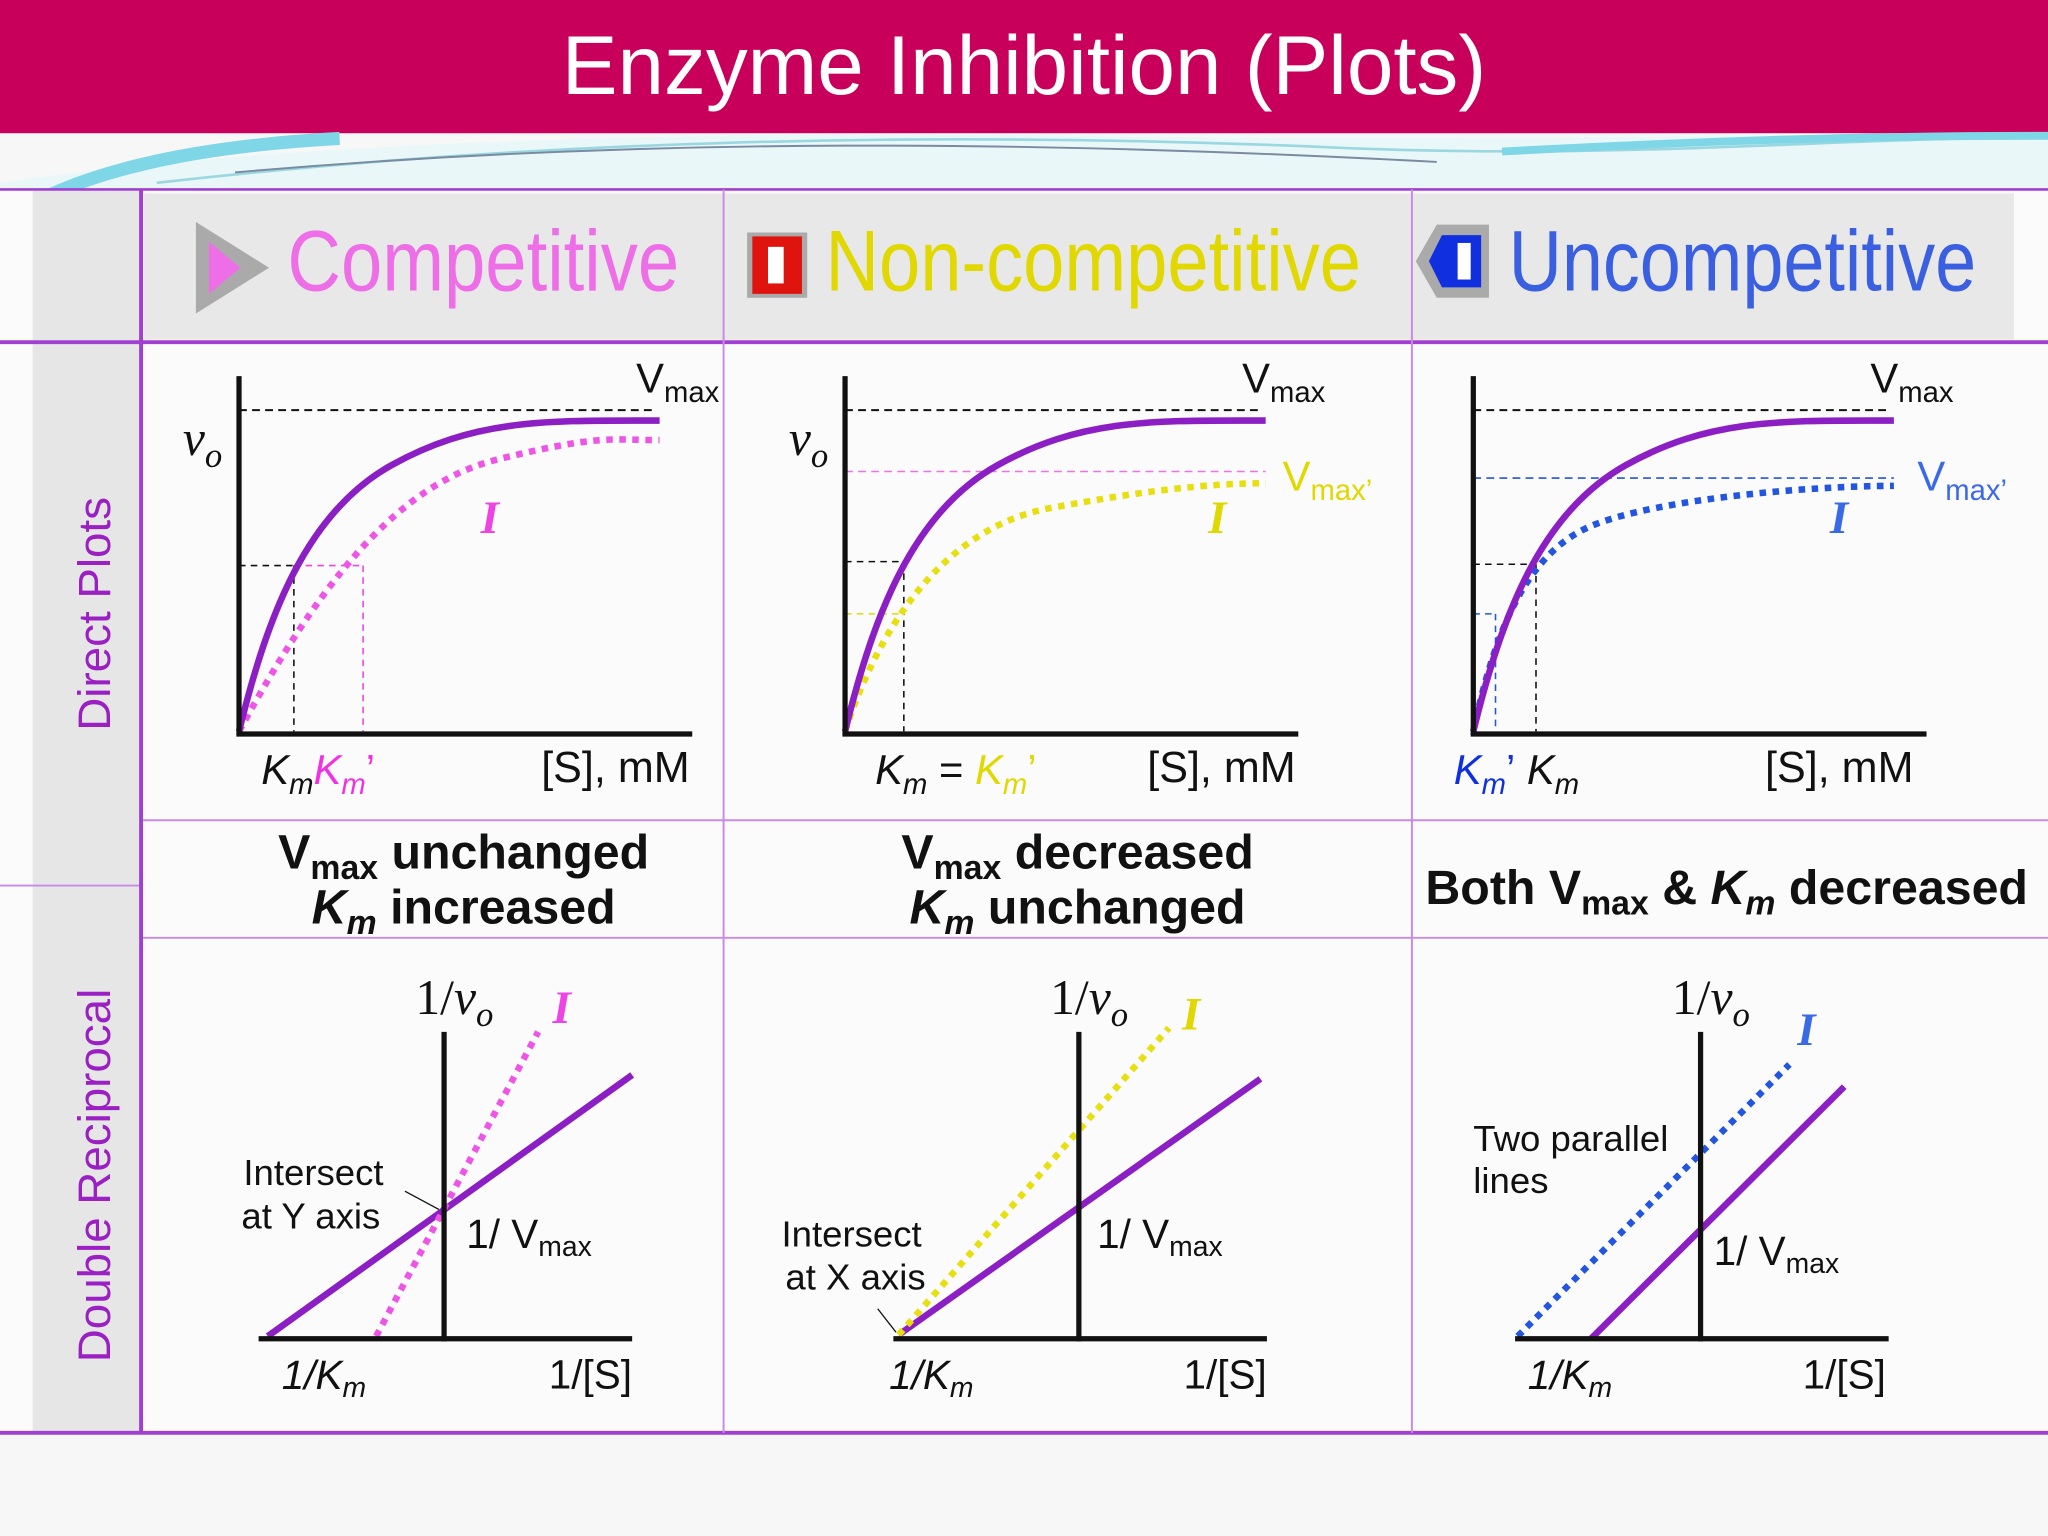  I want to click on row-label: Direct Plots, so click(94, 614).